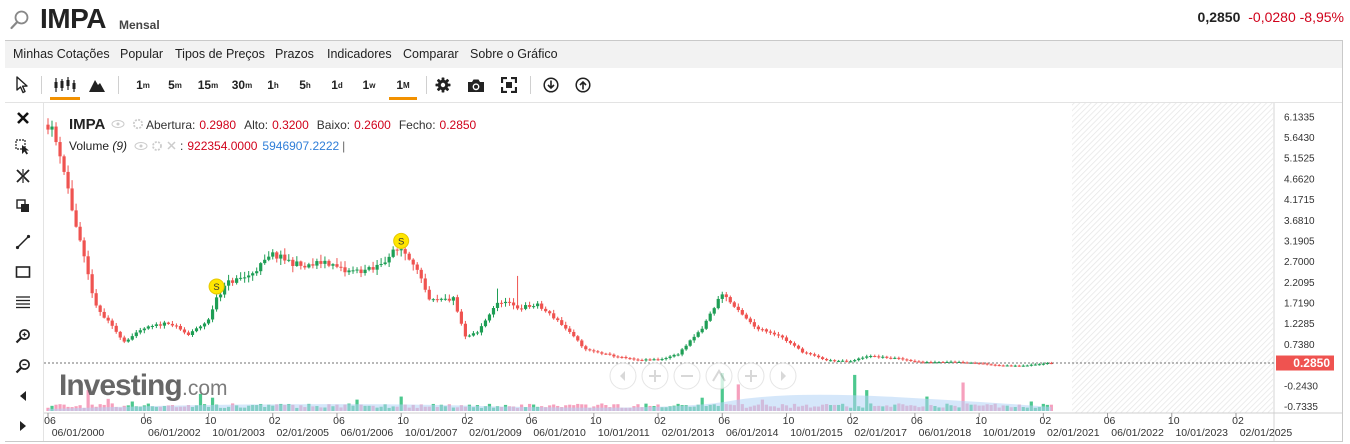 This screenshot has width=1350, height=444. I want to click on screenshot-button, so click(476, 85).